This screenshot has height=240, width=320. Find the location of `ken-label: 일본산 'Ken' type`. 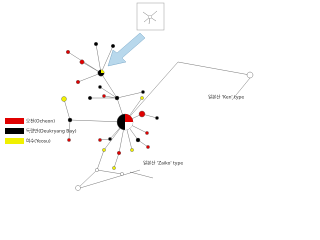

ken-label: 일본산 'Ken' type is located at coordinates (226, 97).